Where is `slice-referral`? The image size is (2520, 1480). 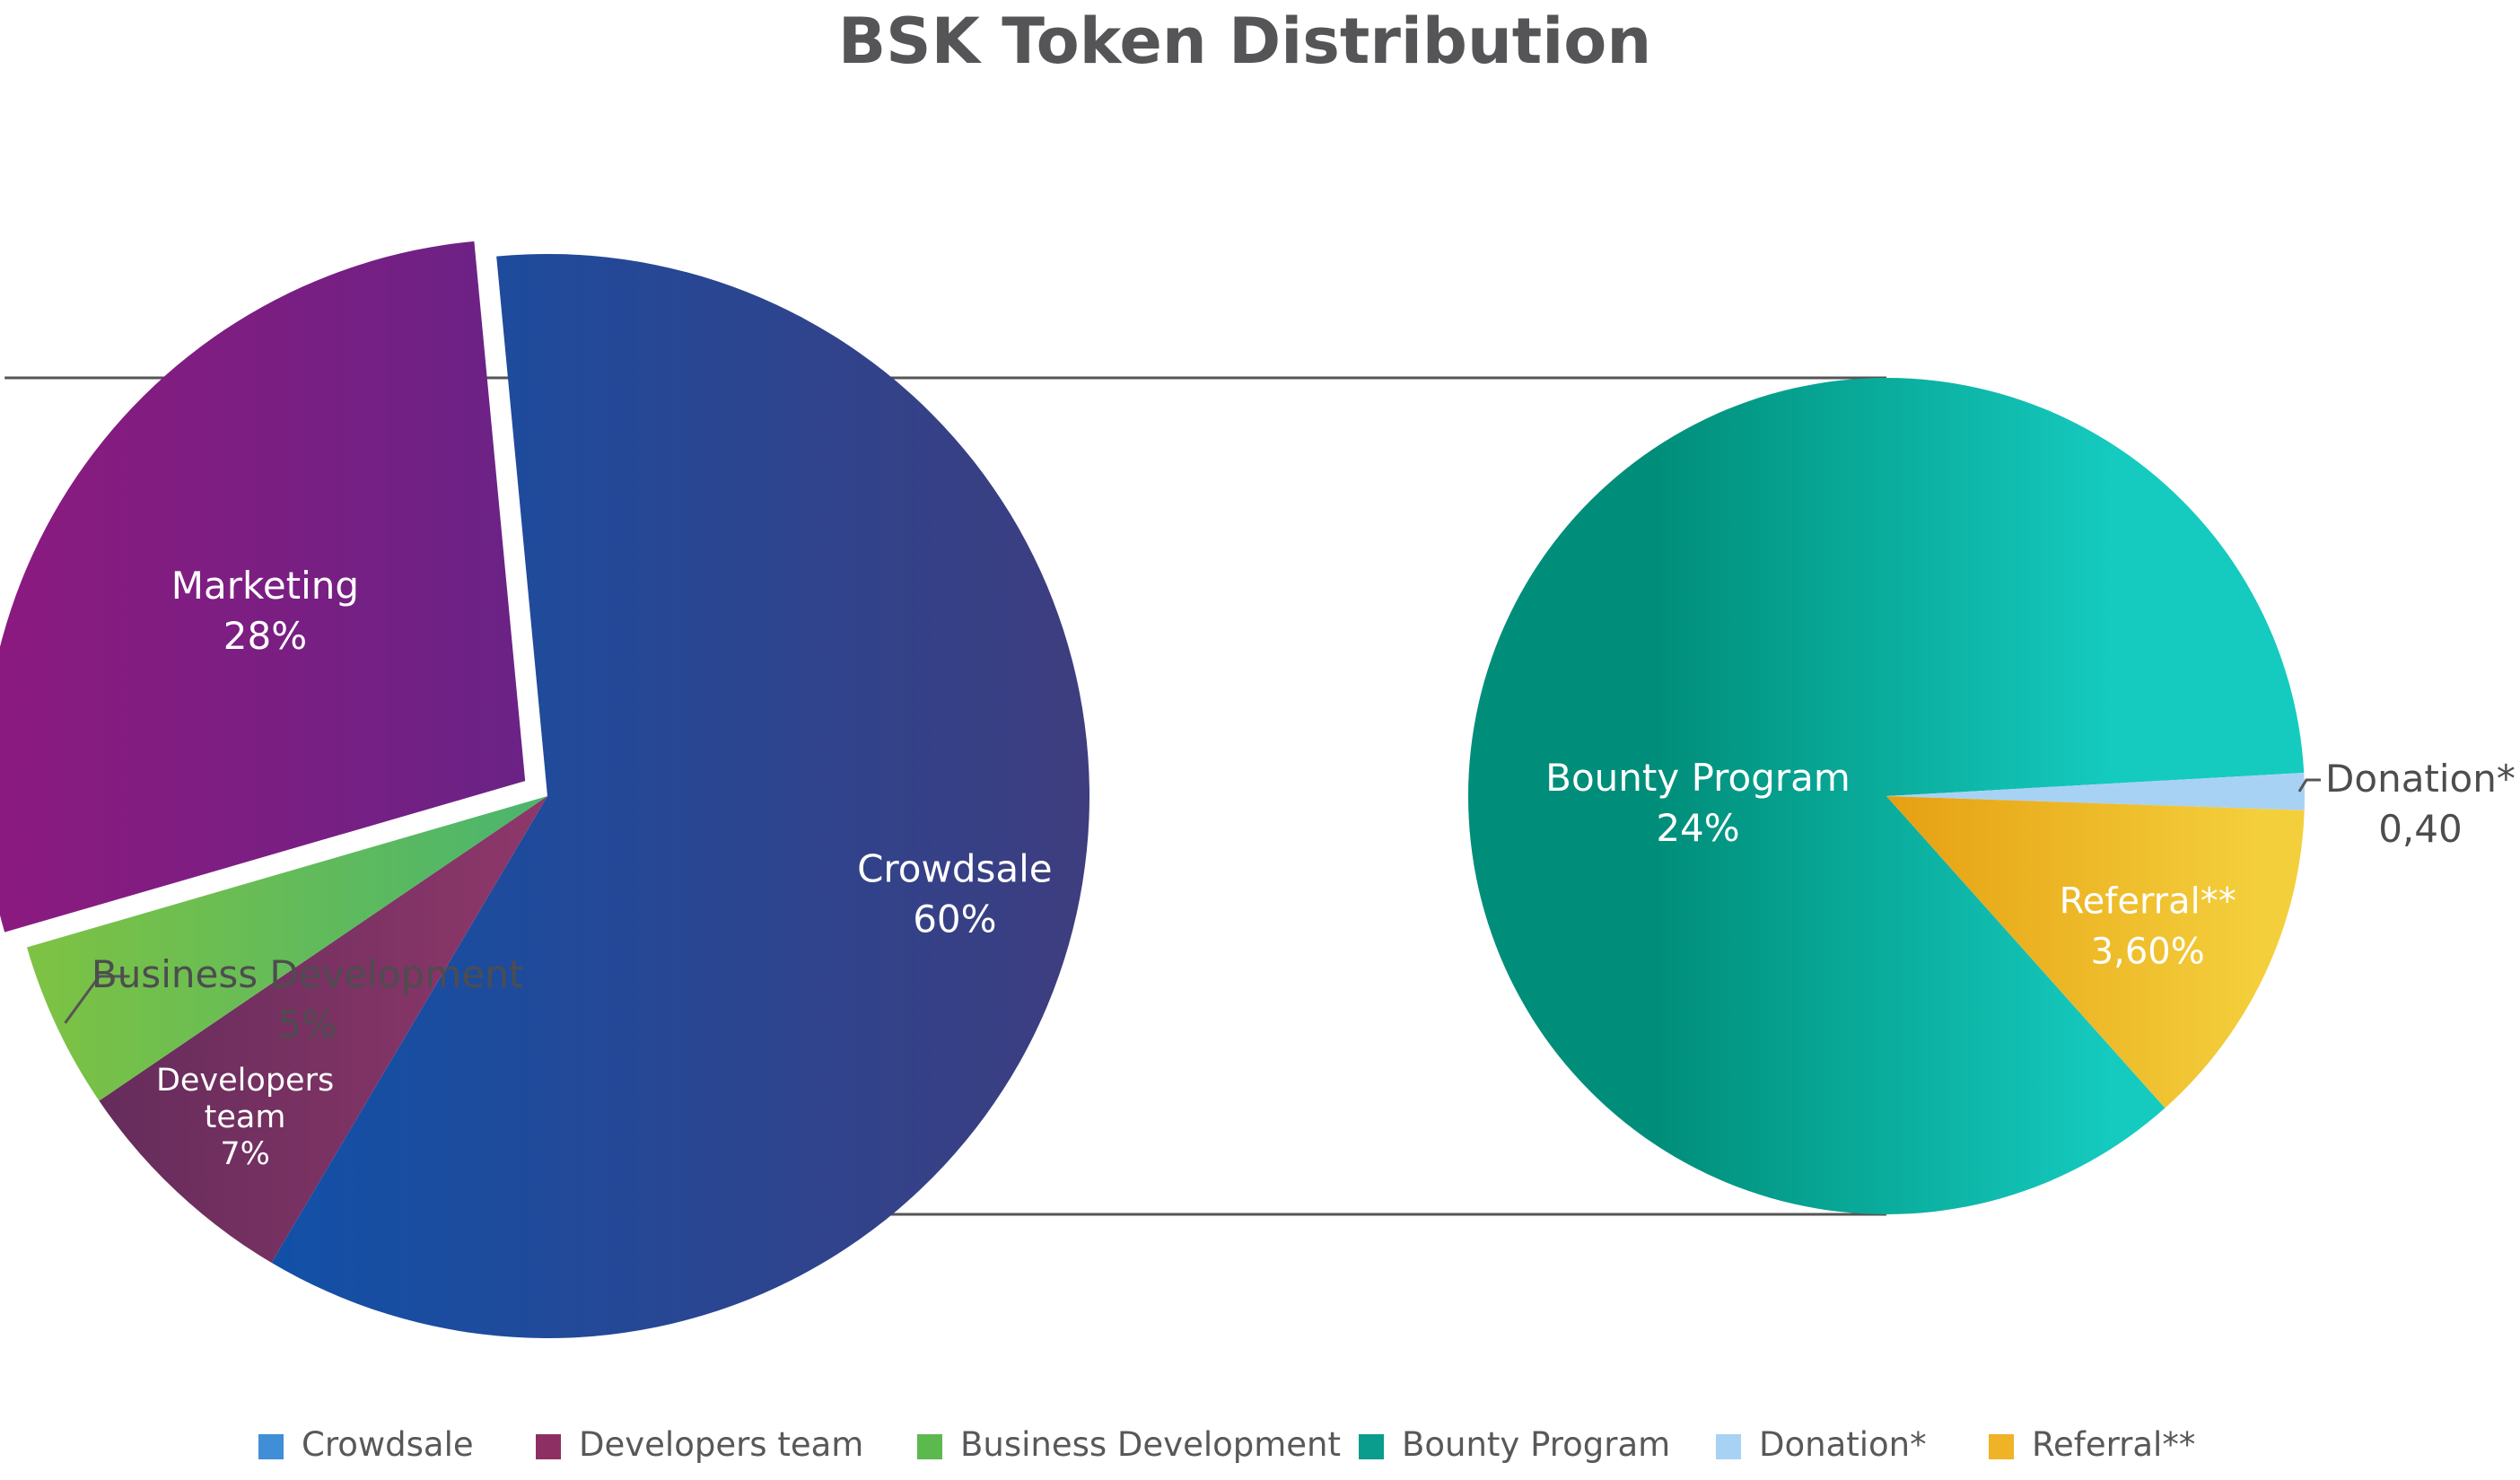 slice-referral is located at coordinates (2096, 952).